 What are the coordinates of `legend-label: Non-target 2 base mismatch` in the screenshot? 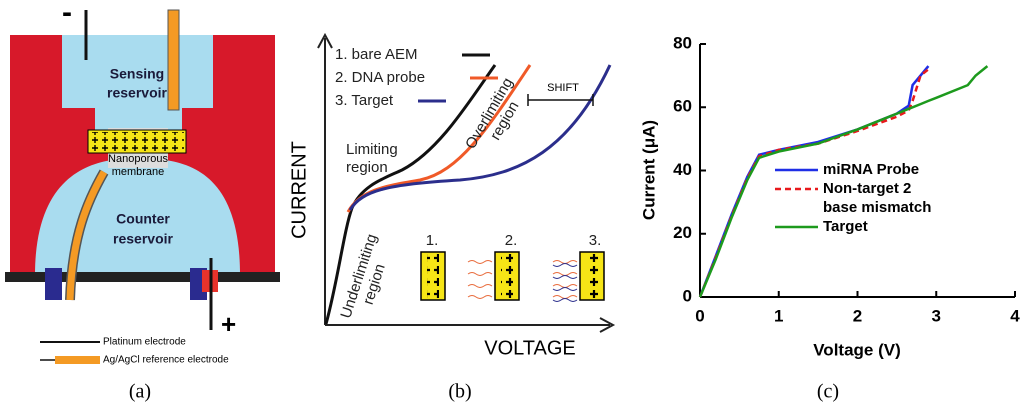 It's located at (877, 198).